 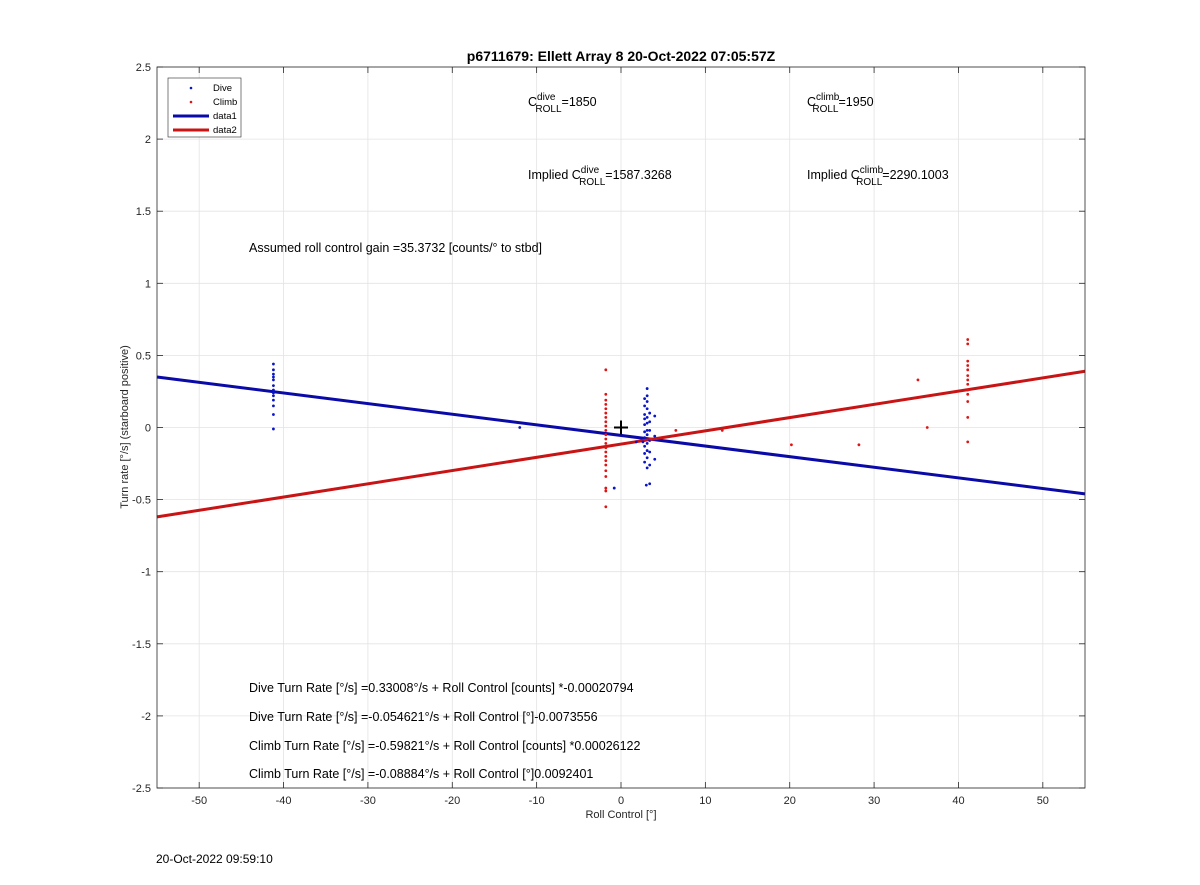 I want to click on legend: Dive Climb data1 data2, so click(x=204, y=107).